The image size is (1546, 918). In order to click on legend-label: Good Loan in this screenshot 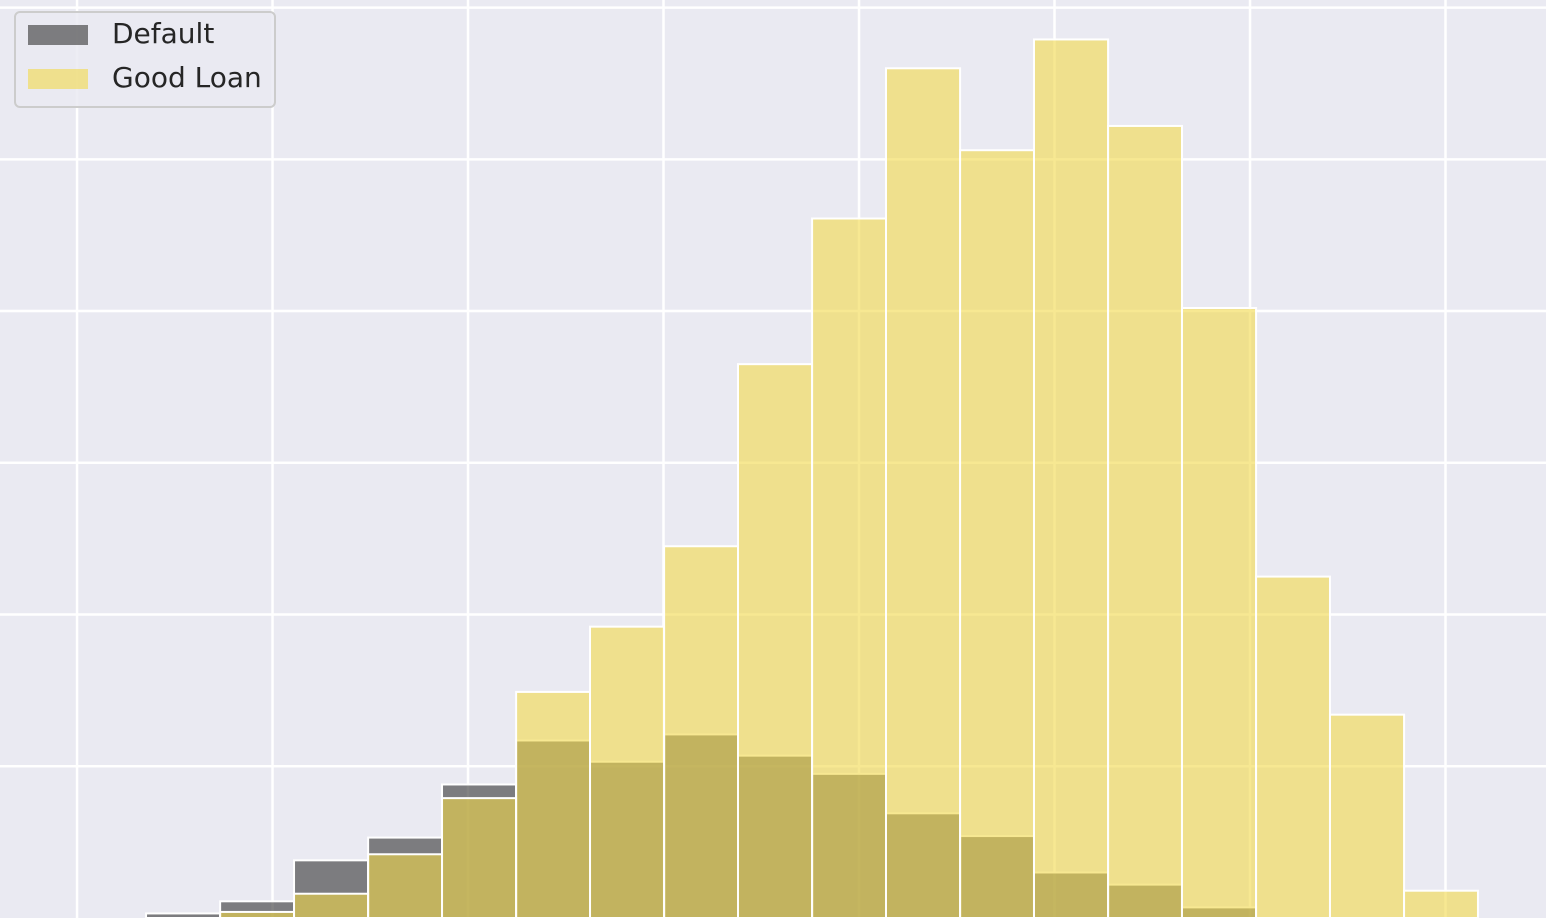, I will do `click(187, 77)`.